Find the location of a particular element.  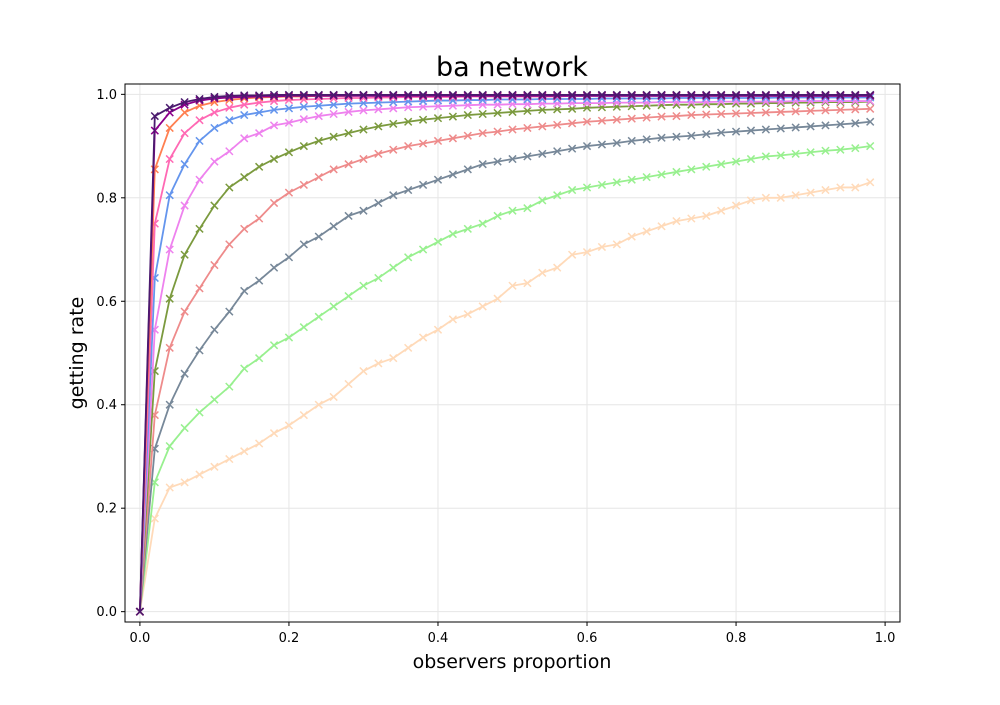

y-tick-label: 0.6 is located at coordinates (106, 302).